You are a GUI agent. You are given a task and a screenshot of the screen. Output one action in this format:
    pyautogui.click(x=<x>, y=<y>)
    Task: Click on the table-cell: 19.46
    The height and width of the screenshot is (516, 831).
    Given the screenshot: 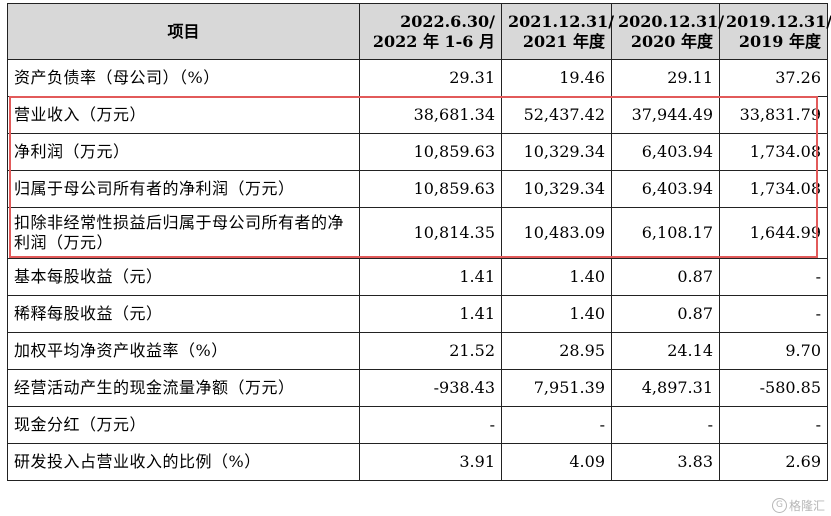 What is the action you would take?
    pyautogui.click(x=556, y=78)
    